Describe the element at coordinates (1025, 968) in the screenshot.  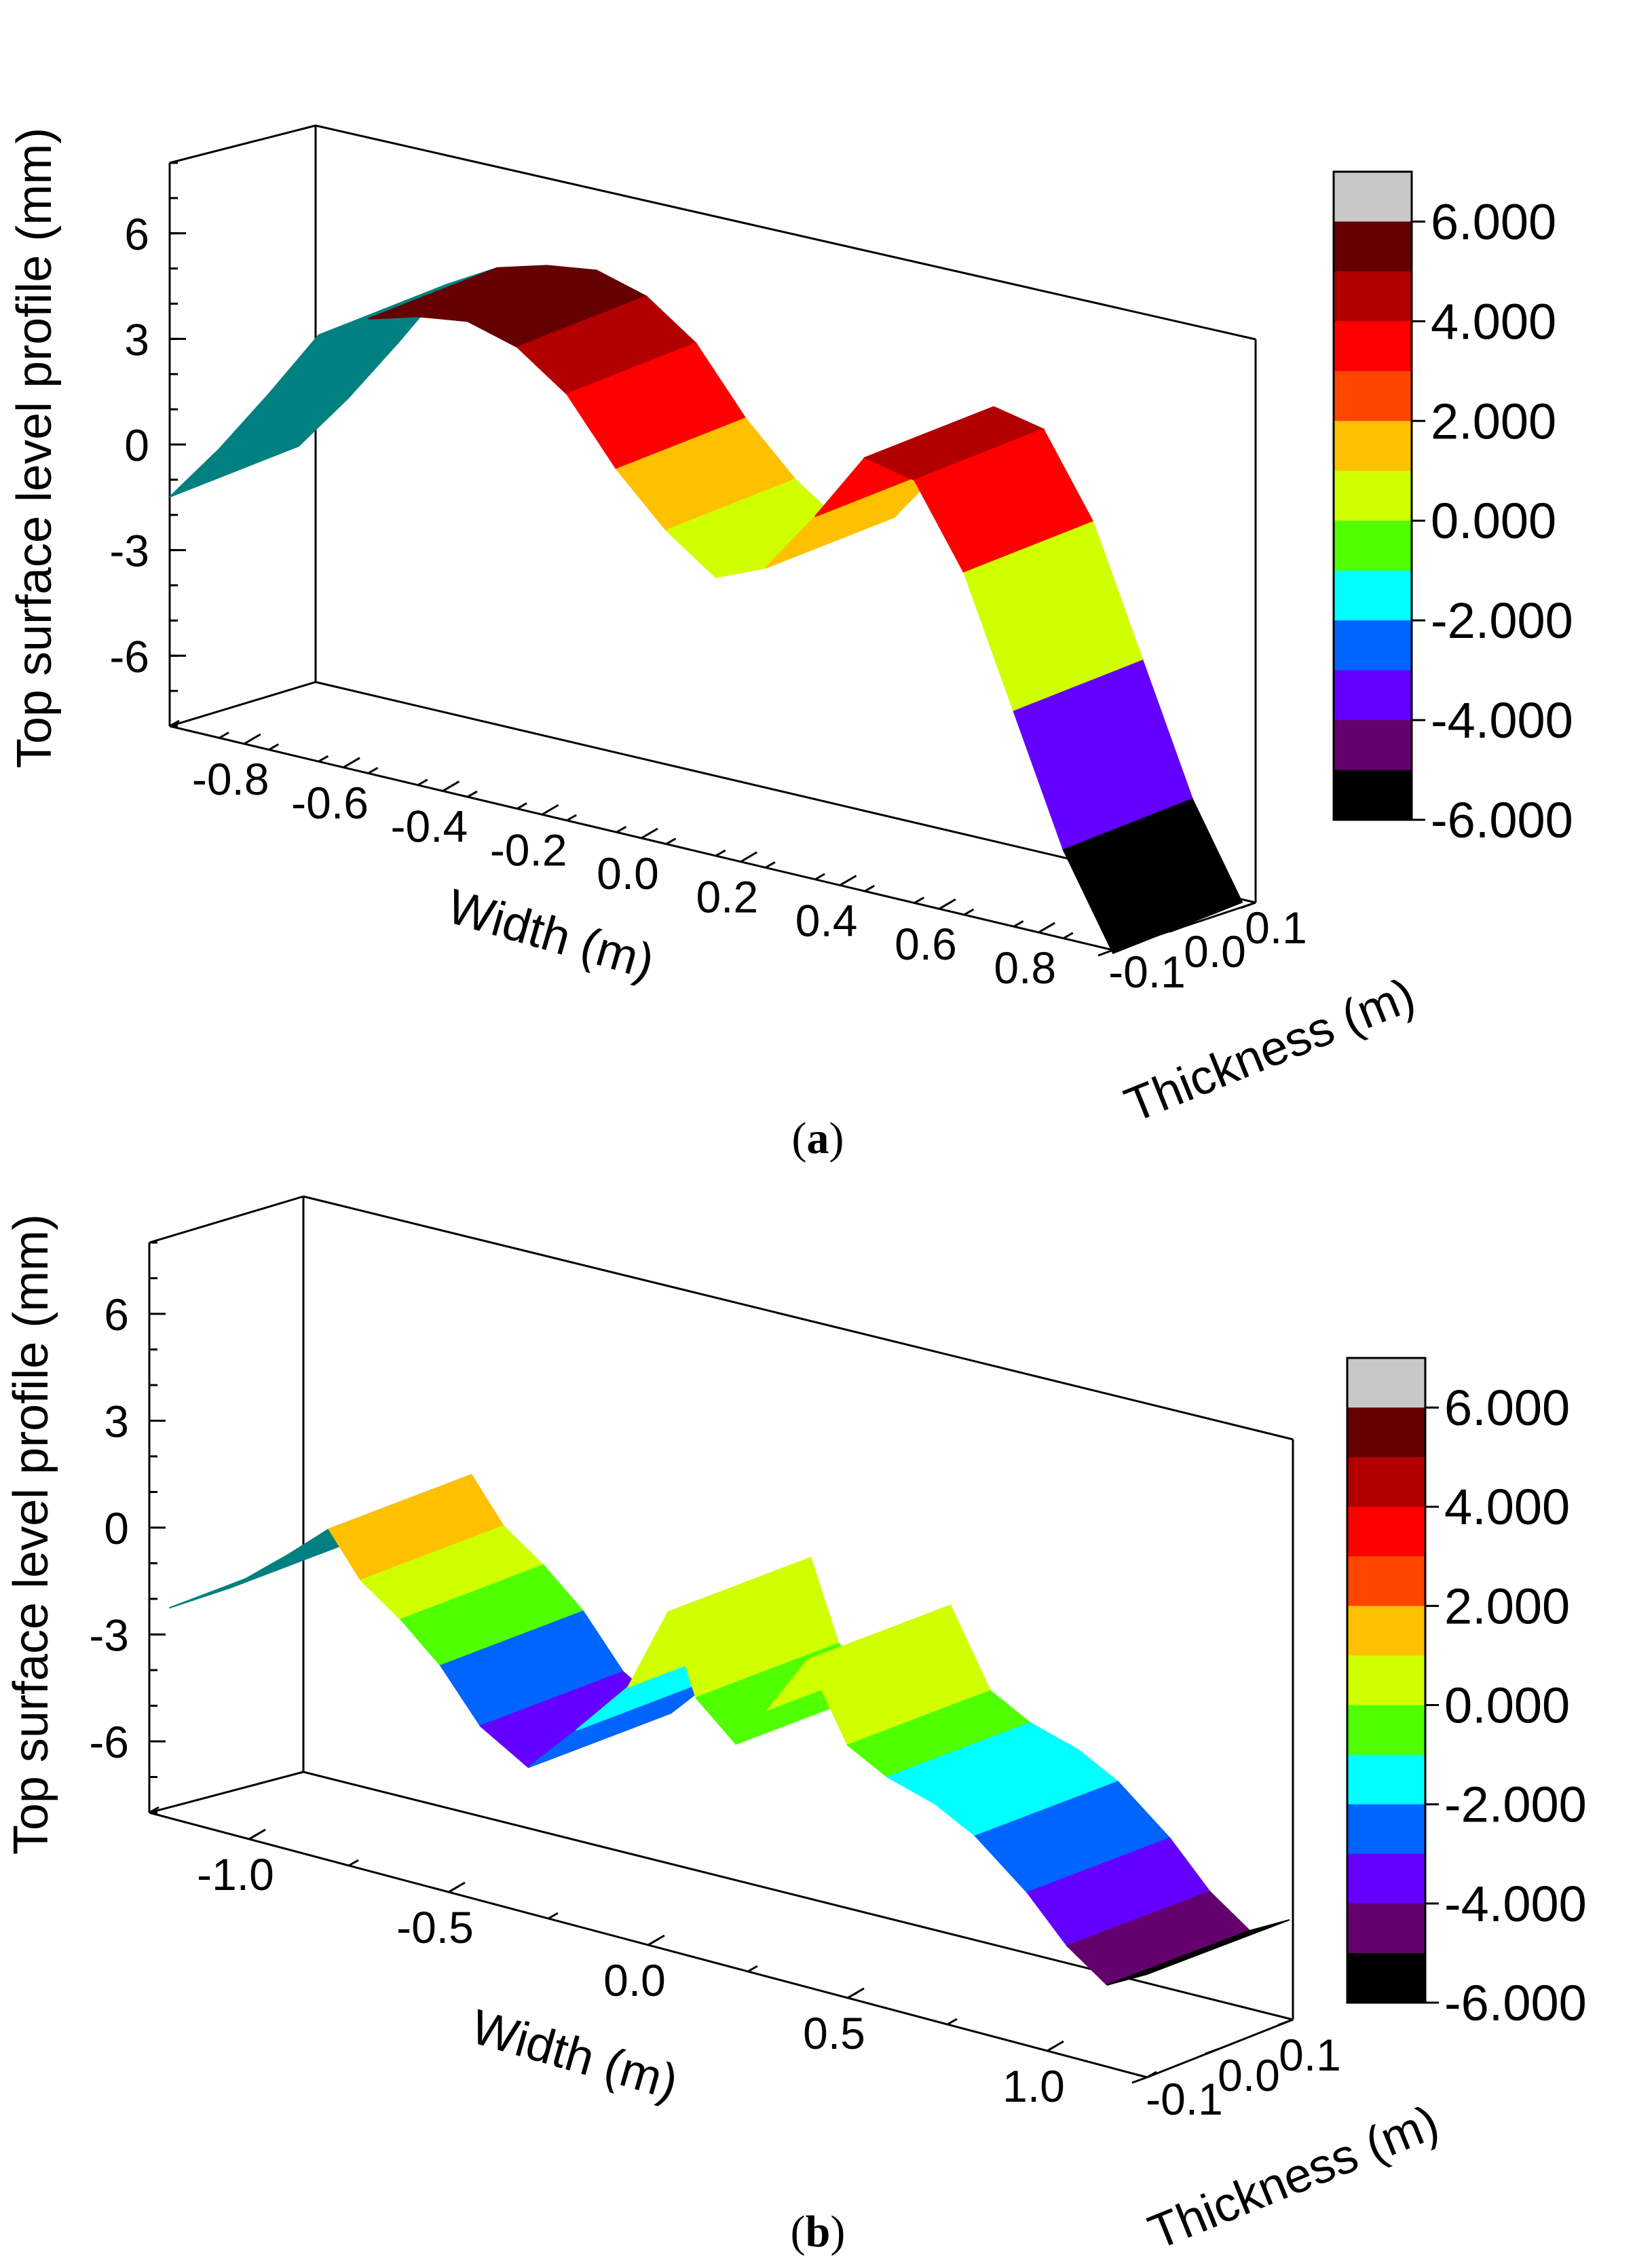
I see `x-tick-label: 0.8` at that location.